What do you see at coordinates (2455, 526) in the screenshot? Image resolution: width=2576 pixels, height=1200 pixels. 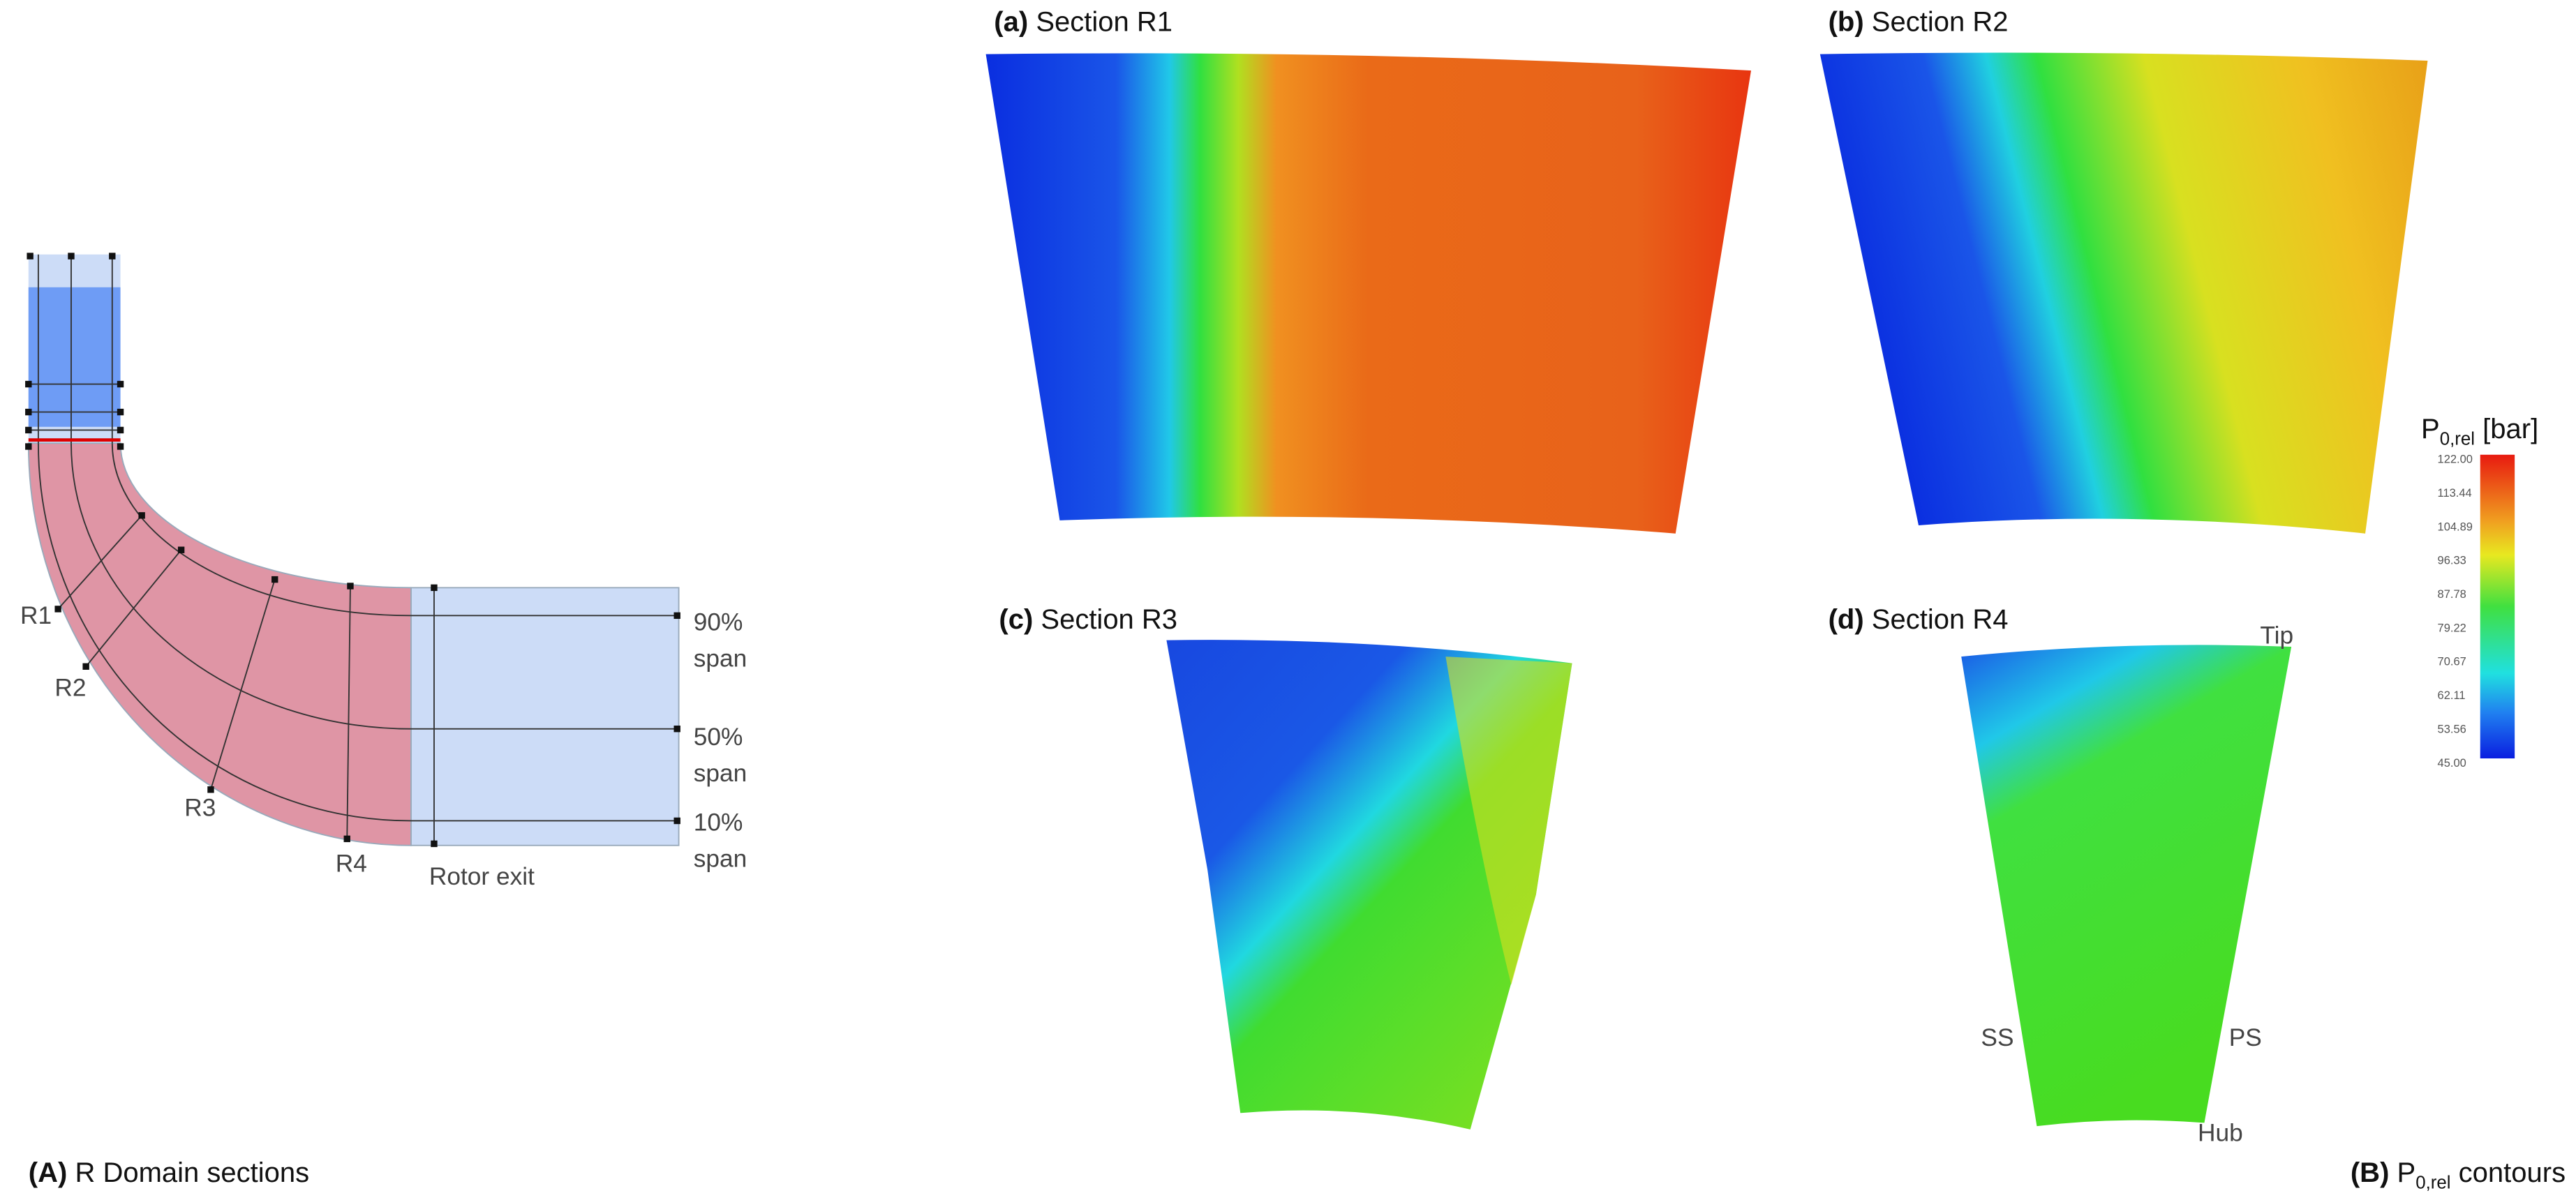 I see `colorbar-tick-label: 104.89` at bounding box center [2455, 526].